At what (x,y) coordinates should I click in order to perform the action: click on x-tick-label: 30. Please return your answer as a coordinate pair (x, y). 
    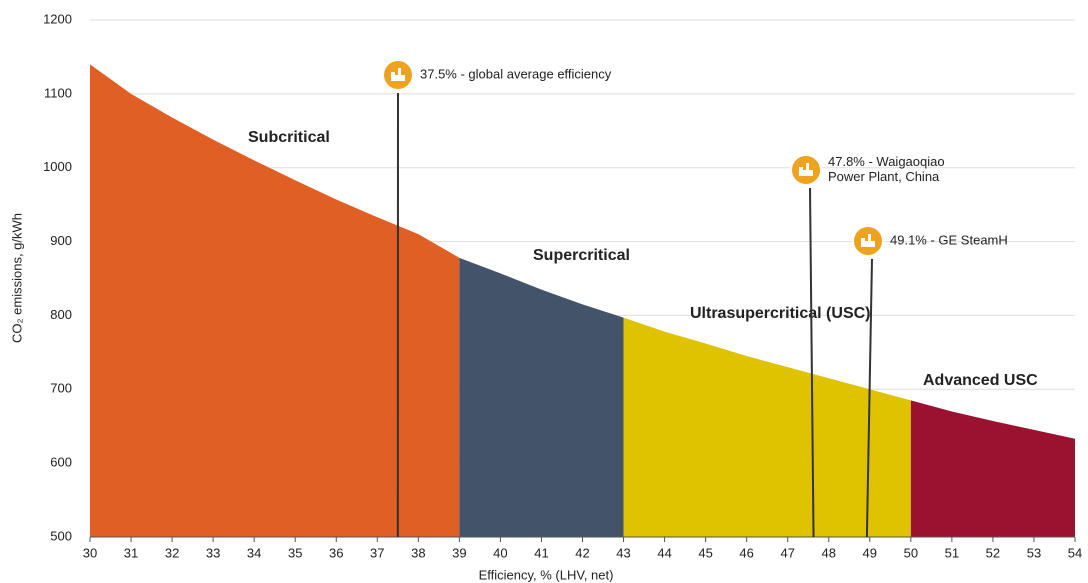
    Looking at the image, I should click on (90, 552).